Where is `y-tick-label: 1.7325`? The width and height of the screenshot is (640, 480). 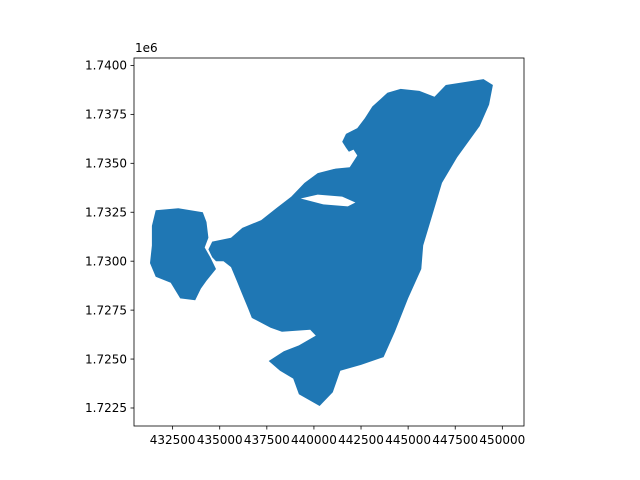
y-tick-label: 1.7325 is located at coordinates (106, 212).